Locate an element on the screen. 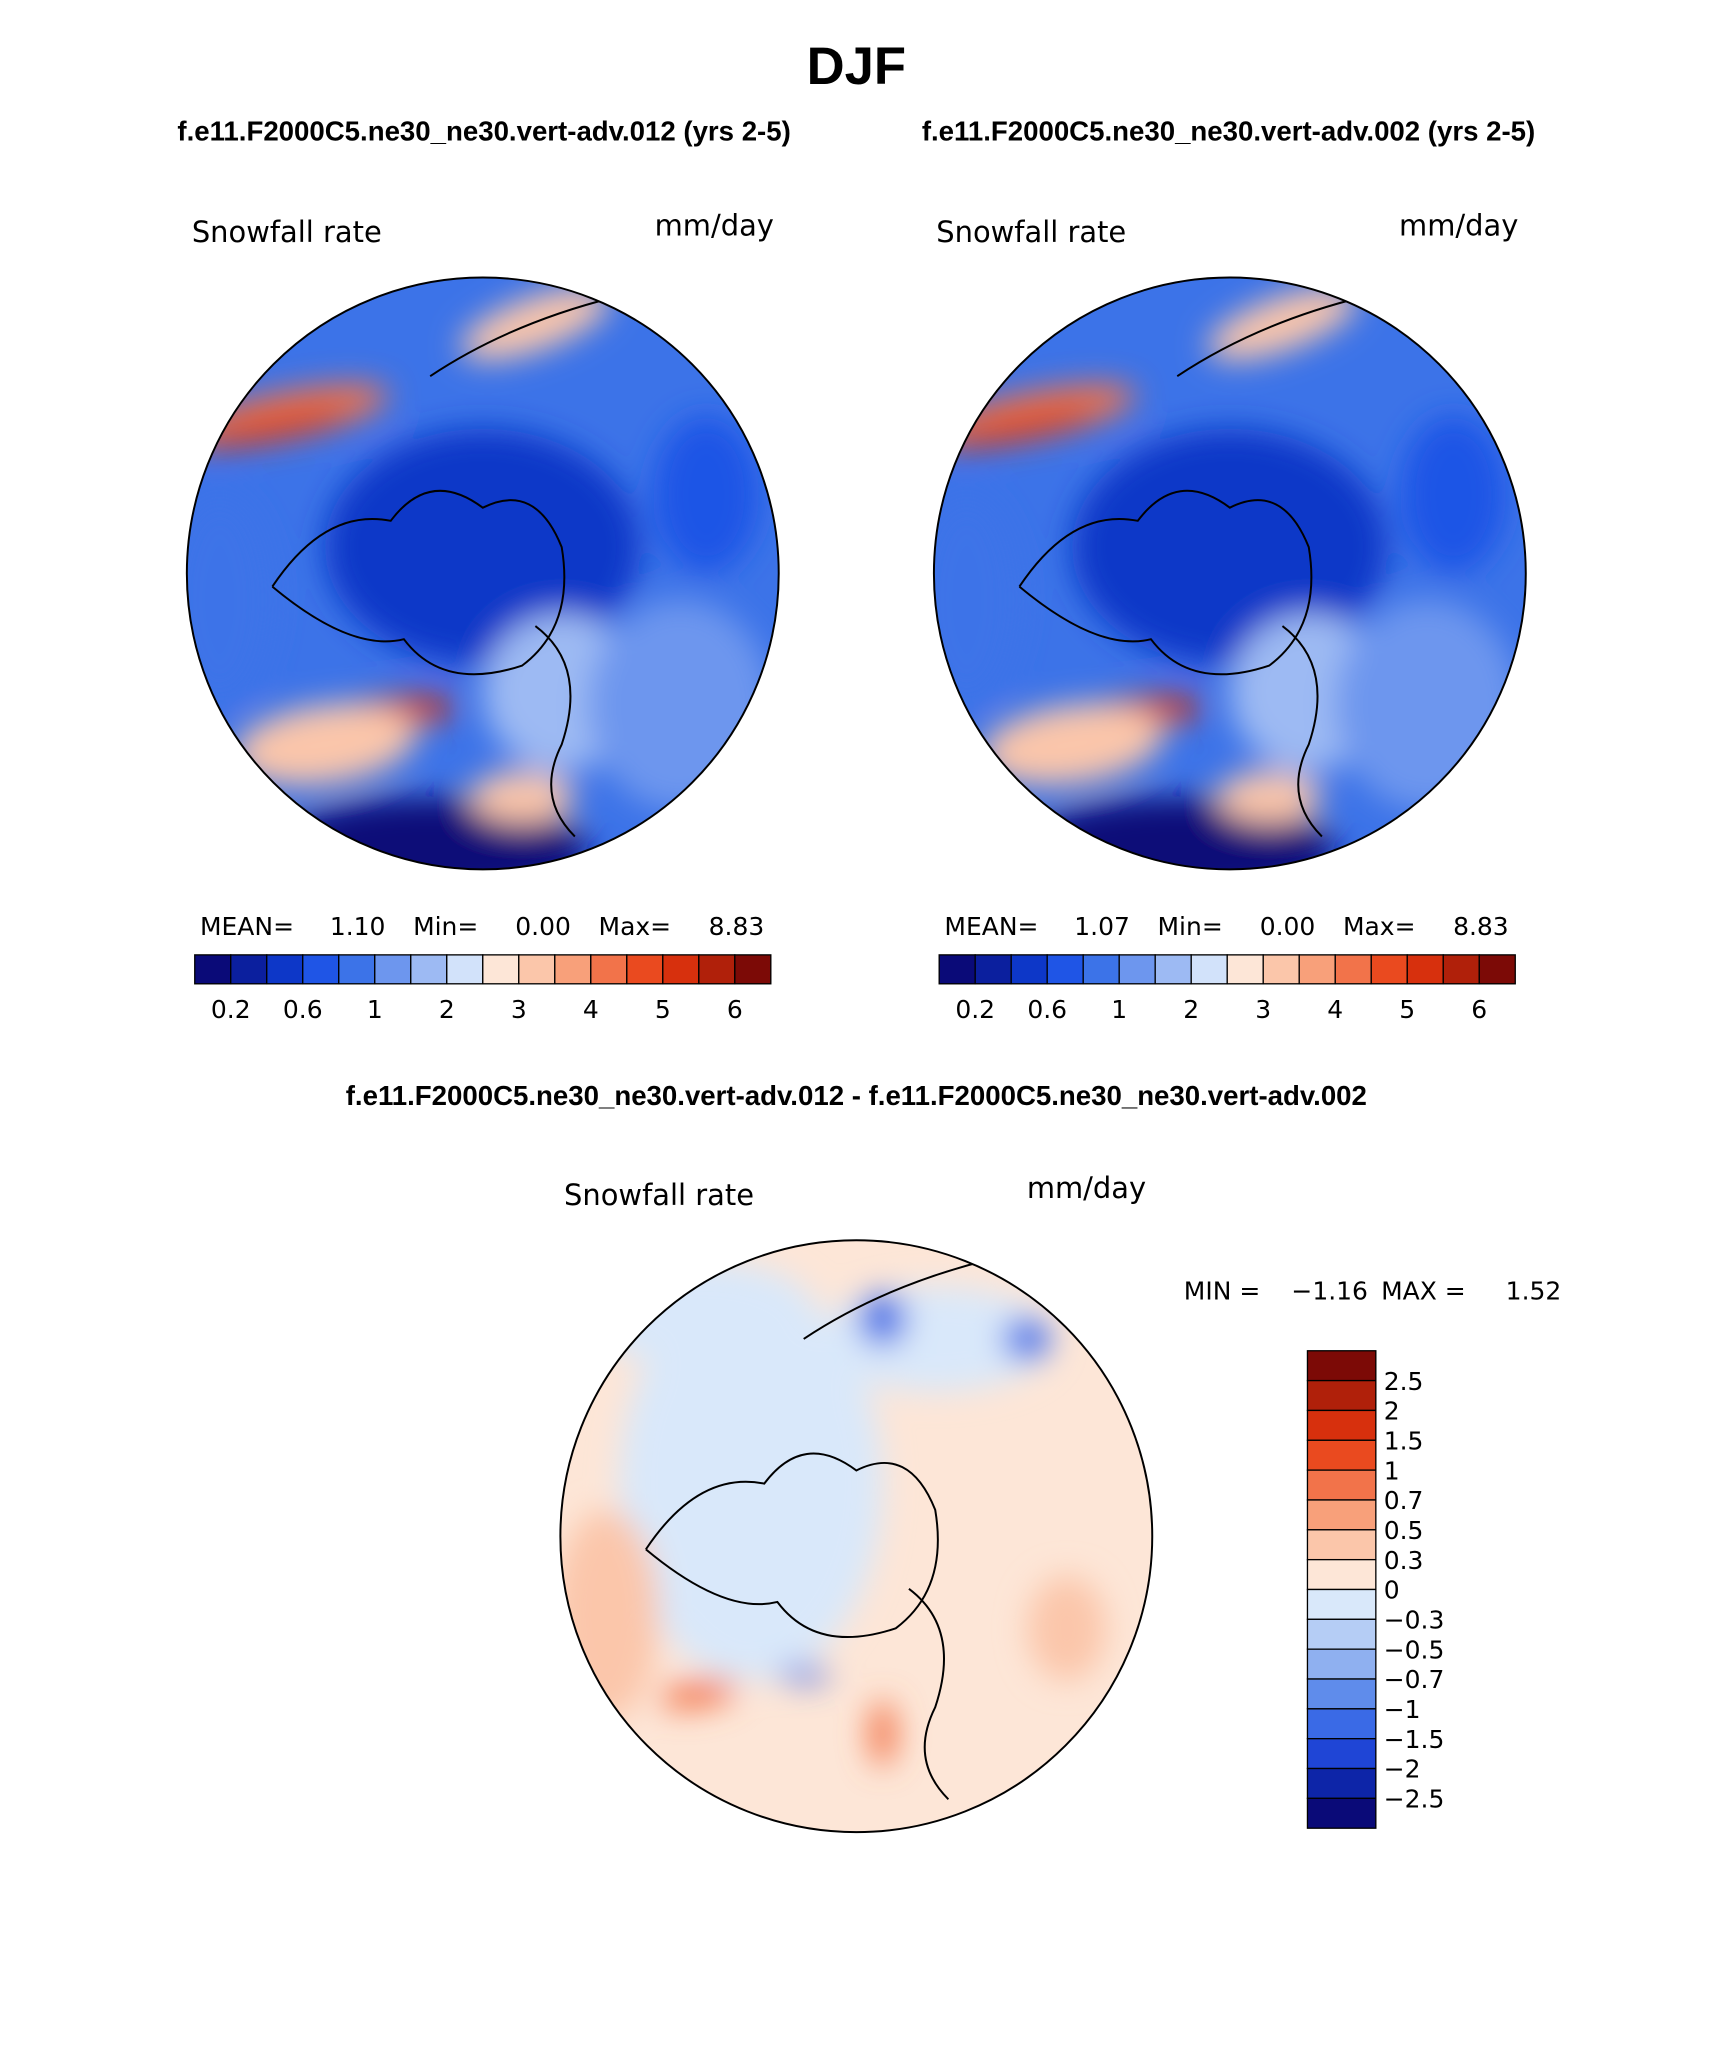  stat-label: MAX = is located at coordinates (1423, 1290).